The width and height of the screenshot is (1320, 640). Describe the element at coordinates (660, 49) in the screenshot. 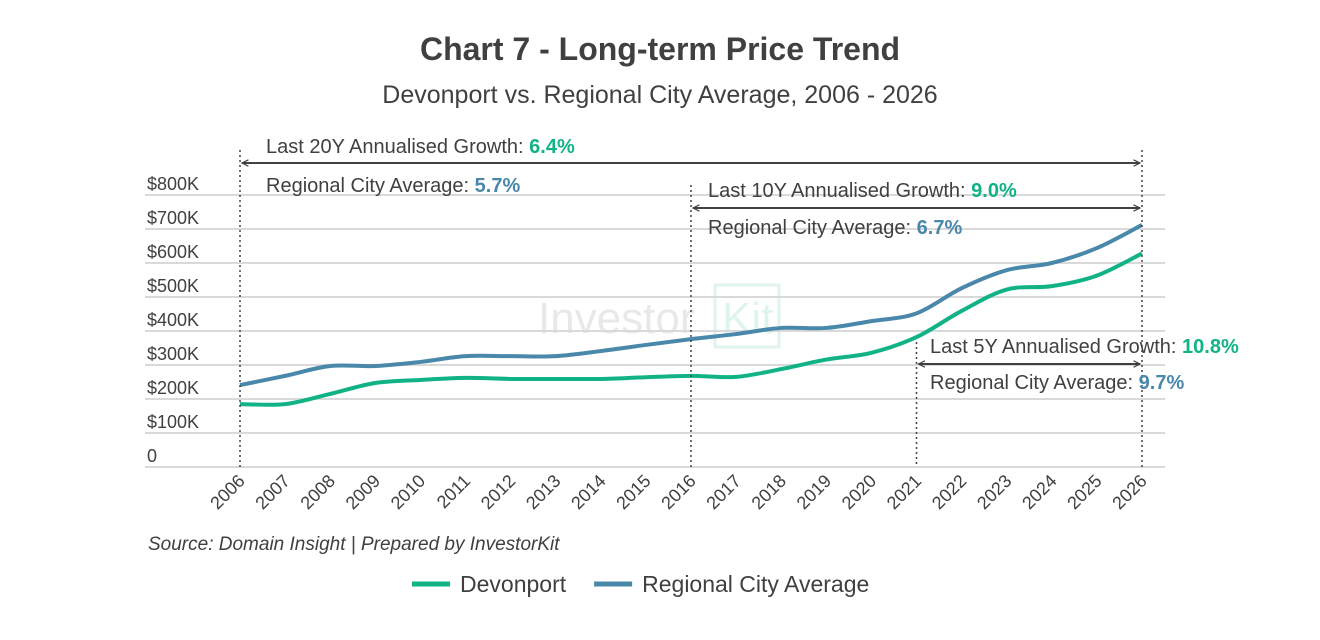

I see `chart-title: Chart 7 - Long-term Price Trend` at that location.